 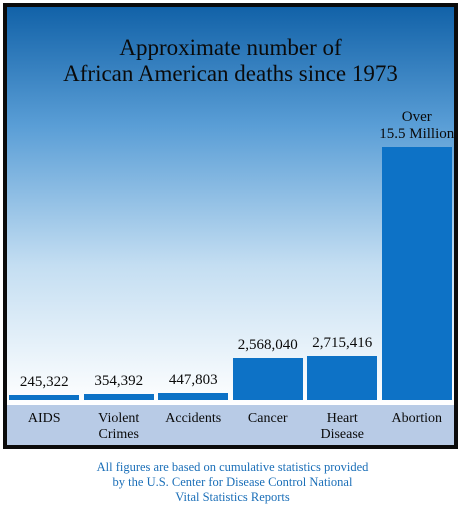 What do you see at coordinates (119, 426) in the screenshot?
I see `category-label-1: Violent Crimes` at bounding box center [119, 426].